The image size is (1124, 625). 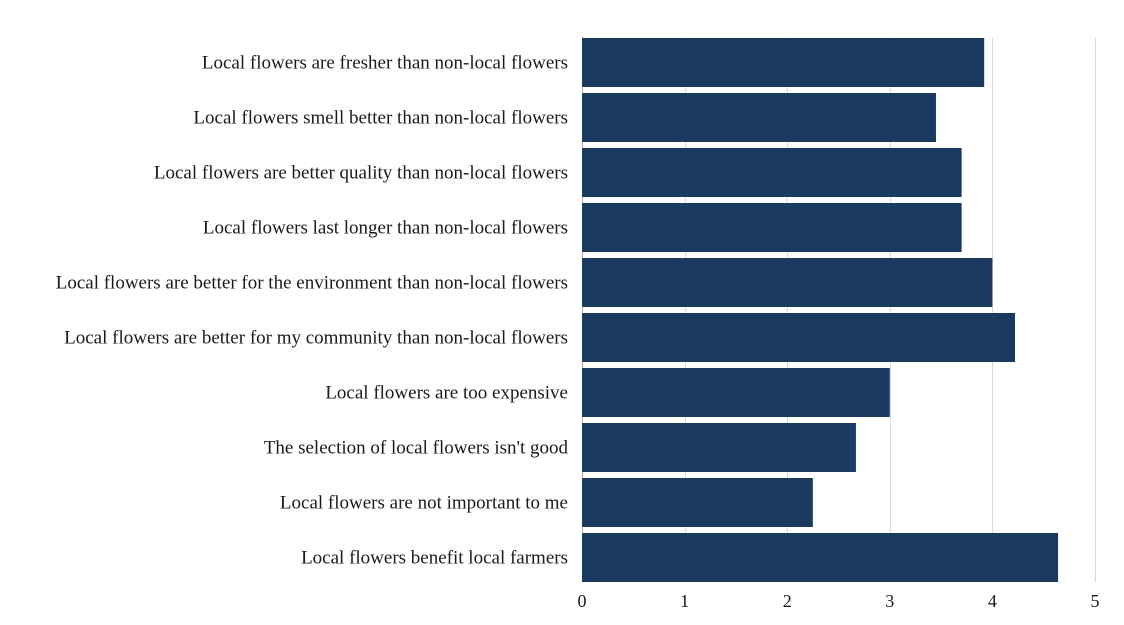 I want to click on category-label: Local flowers are not important to me, so click(x=424, y=503).